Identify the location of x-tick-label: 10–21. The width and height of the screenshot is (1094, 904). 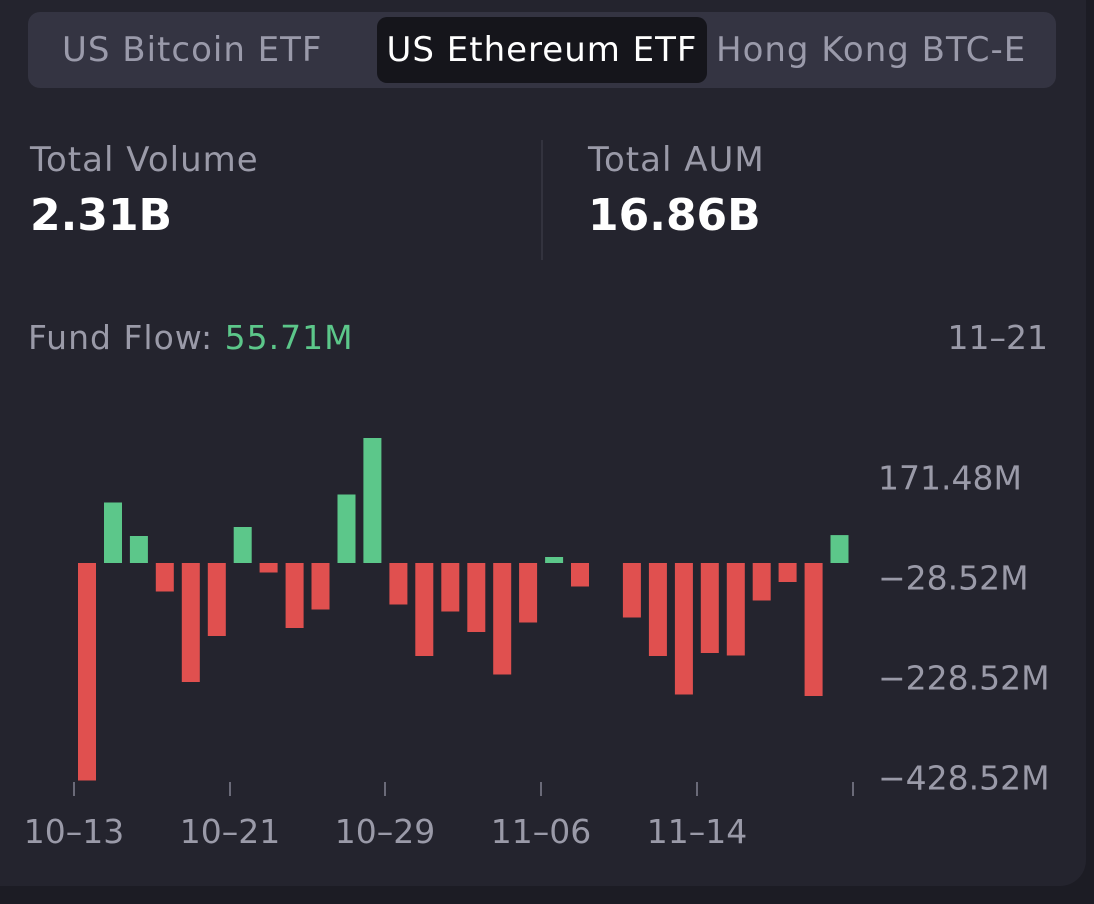
(230, 831).